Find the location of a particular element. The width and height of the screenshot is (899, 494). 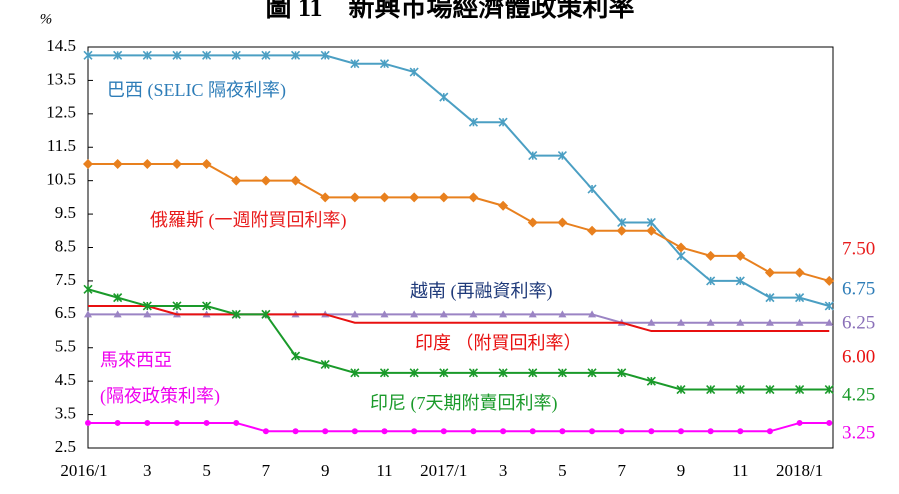

end-value-label: 7.50 is located at coordinates (858, 248).